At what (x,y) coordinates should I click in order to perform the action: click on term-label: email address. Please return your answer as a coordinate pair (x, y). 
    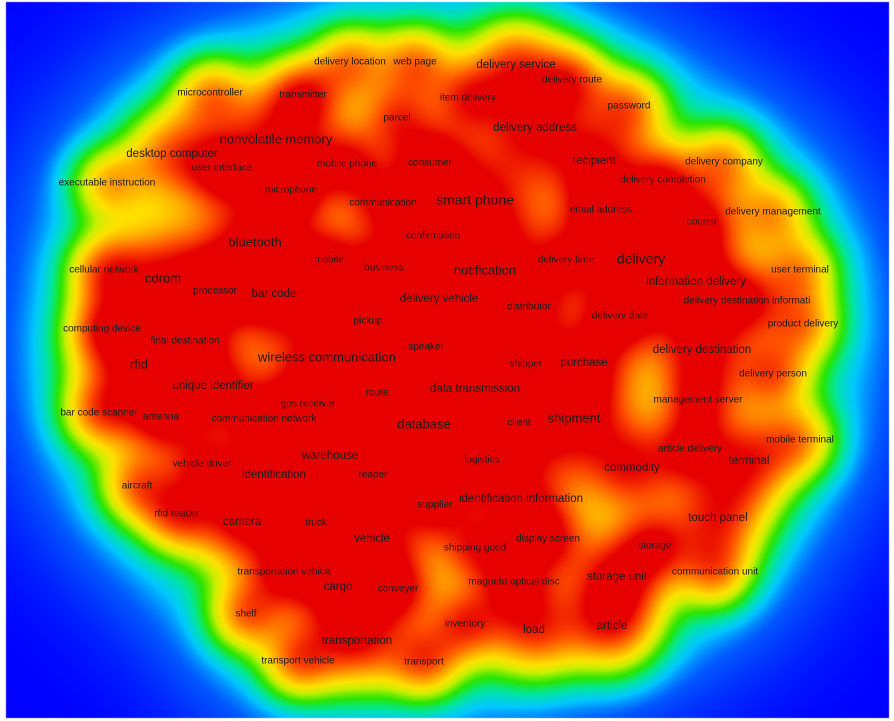
    Looking at the image, I should click on (601, 210).